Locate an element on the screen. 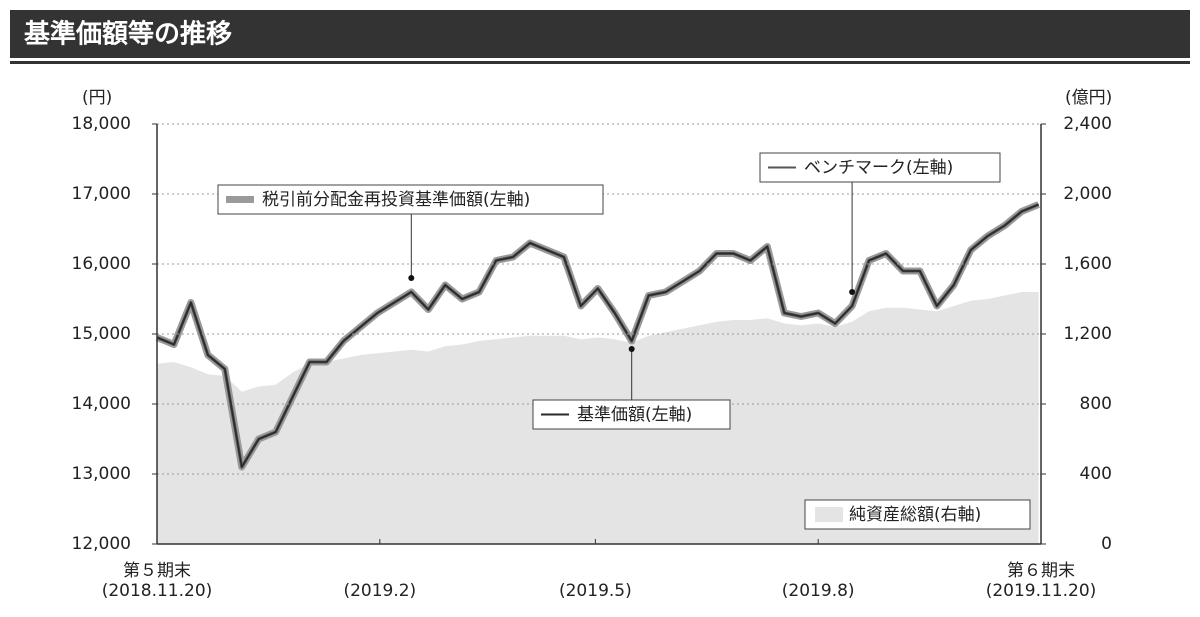  y2-tick-label: 1,200 is located at coordinates (1087, 334).